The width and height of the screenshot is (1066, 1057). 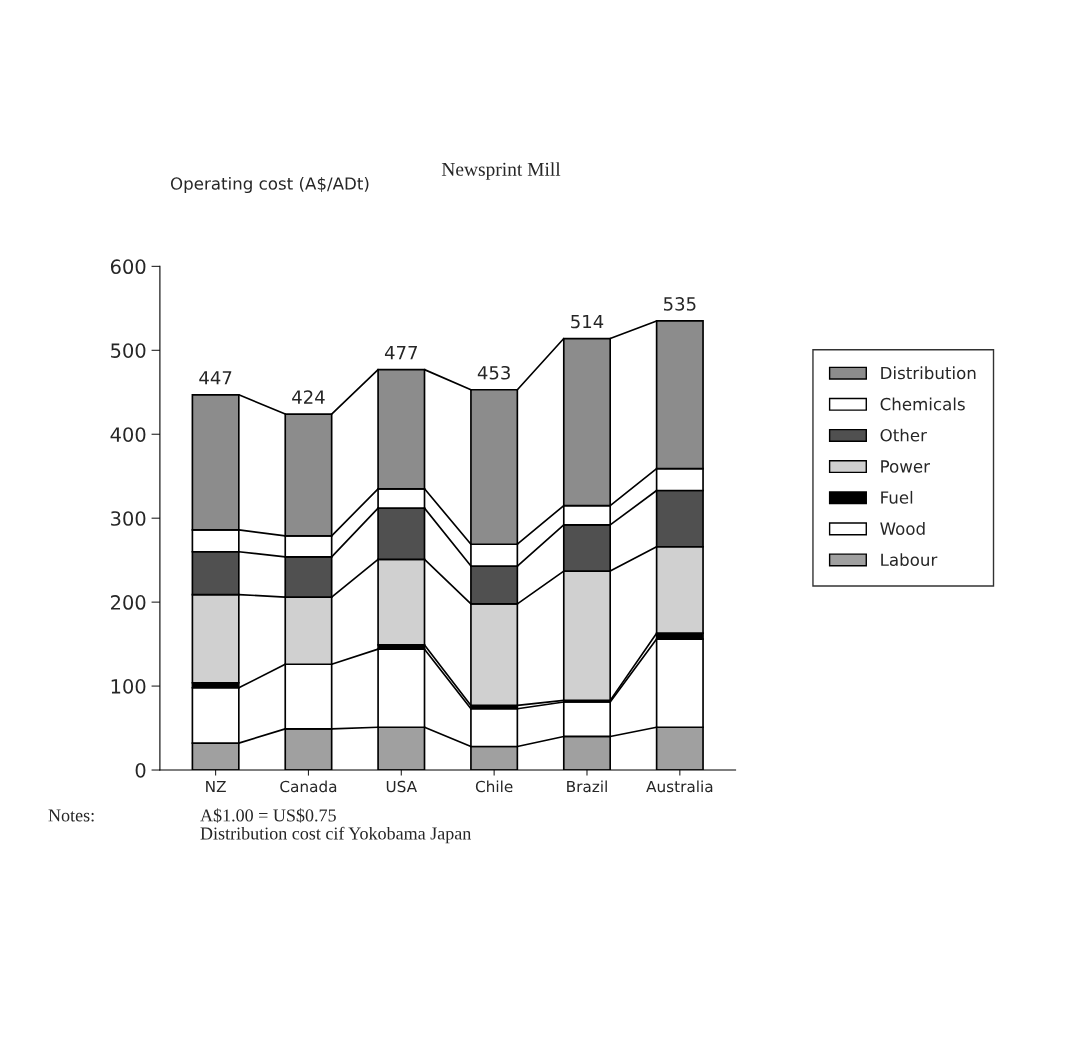 What do you see at coordinates (401, 786) in the screenshot?
I see `x-tick-label: USA` at bounding box center [401, 786].